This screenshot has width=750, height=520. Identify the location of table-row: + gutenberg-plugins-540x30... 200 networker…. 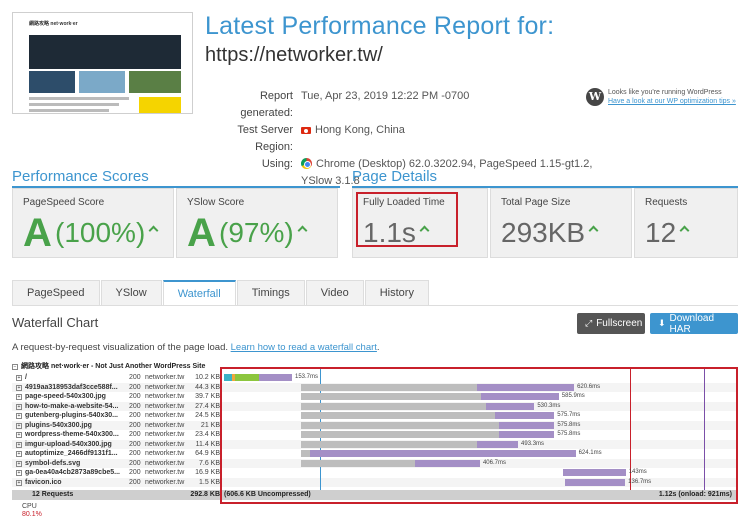
(375, 416).